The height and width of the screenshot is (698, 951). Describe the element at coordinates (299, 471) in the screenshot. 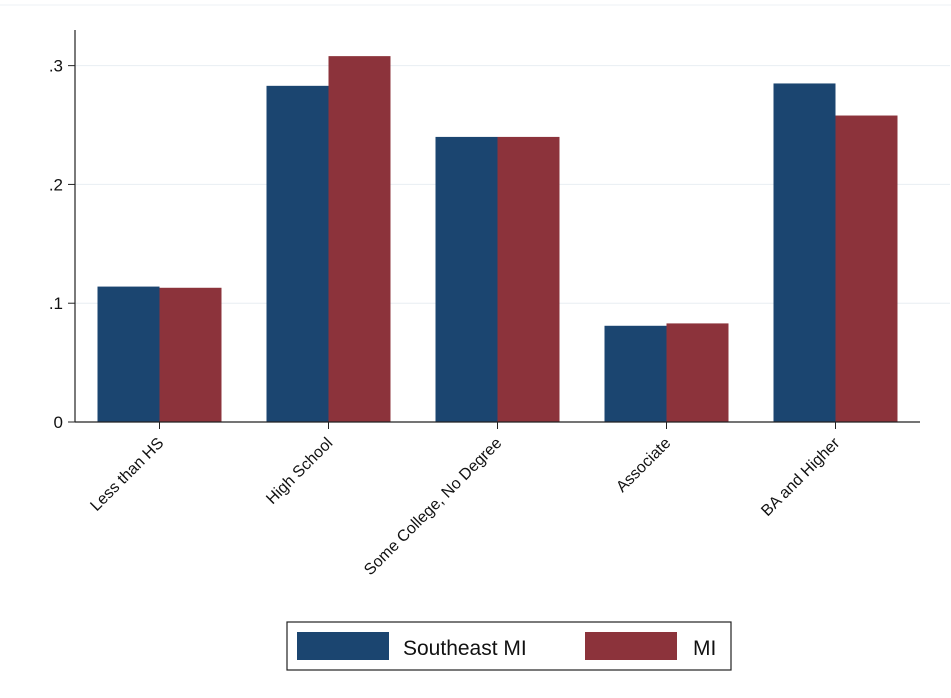

I see `x-tick-label: High School` at that location.